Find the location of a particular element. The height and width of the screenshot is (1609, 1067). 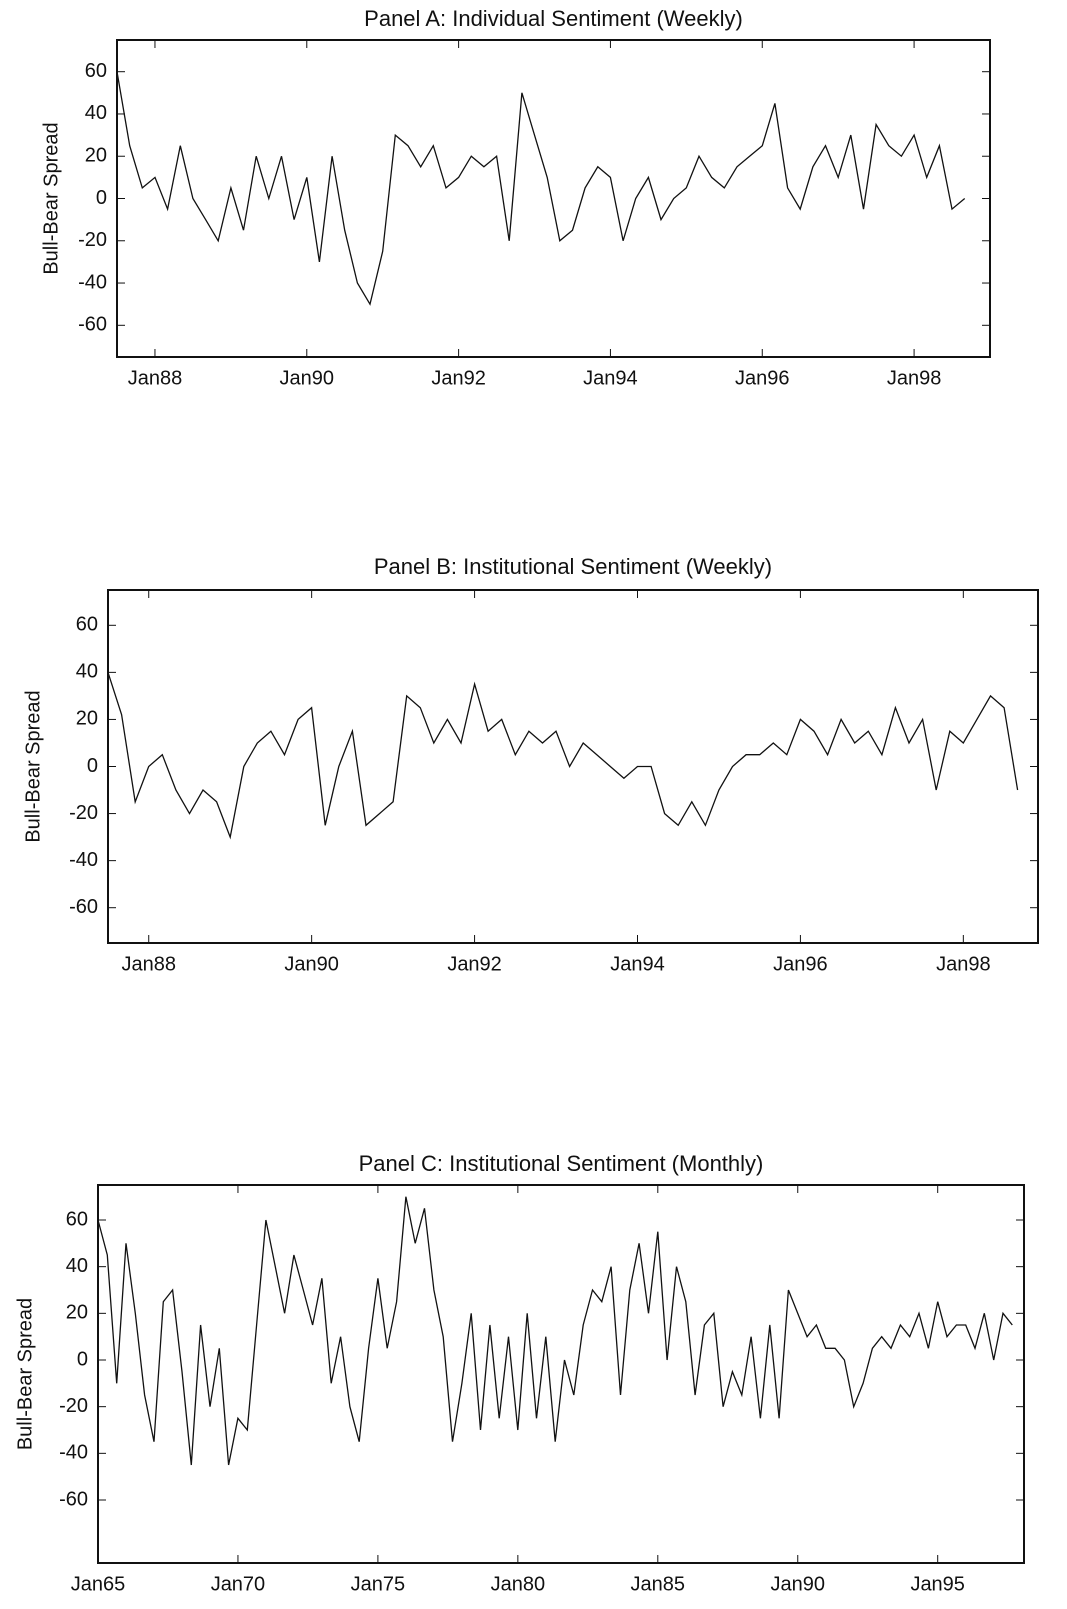

x-tick-label: Jan70 is located at coordinates (238, 1584).